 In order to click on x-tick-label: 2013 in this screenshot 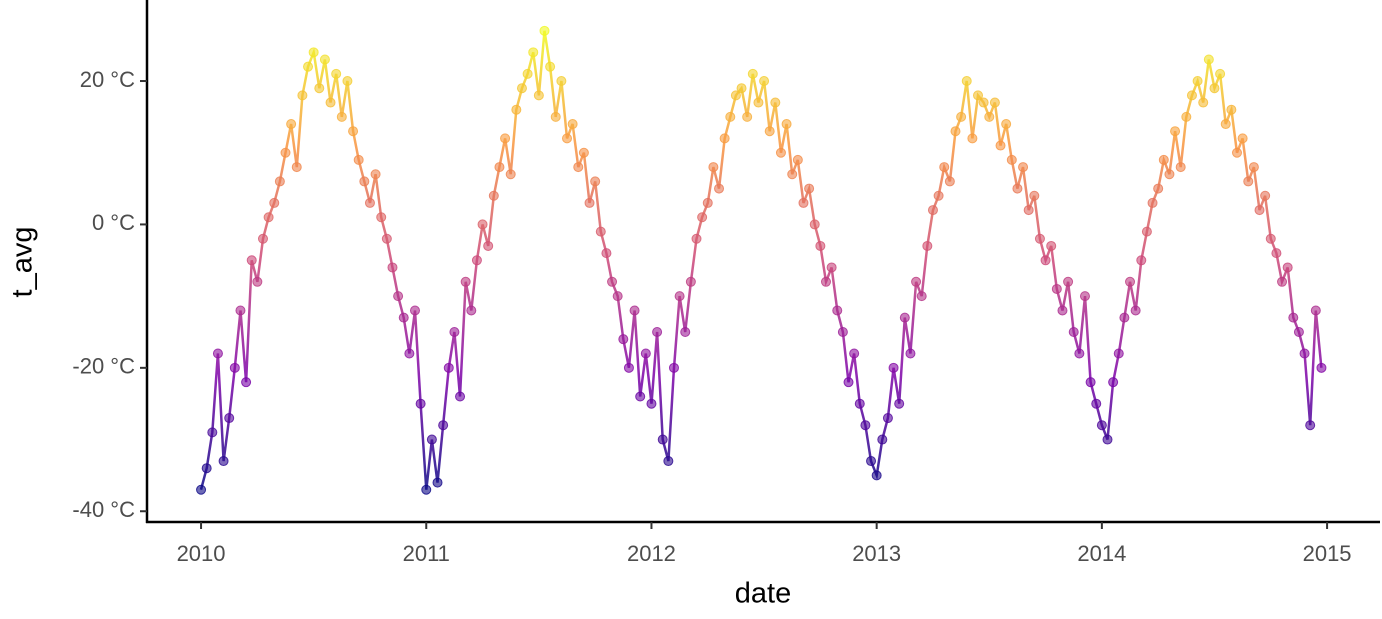, I will do `click(876, 553)`.